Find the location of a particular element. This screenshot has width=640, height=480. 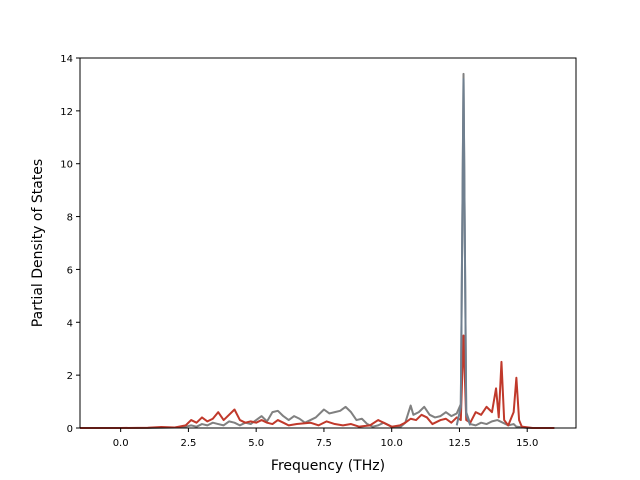

x-tick-label: 10.0 is located at coordinates (392, 443).